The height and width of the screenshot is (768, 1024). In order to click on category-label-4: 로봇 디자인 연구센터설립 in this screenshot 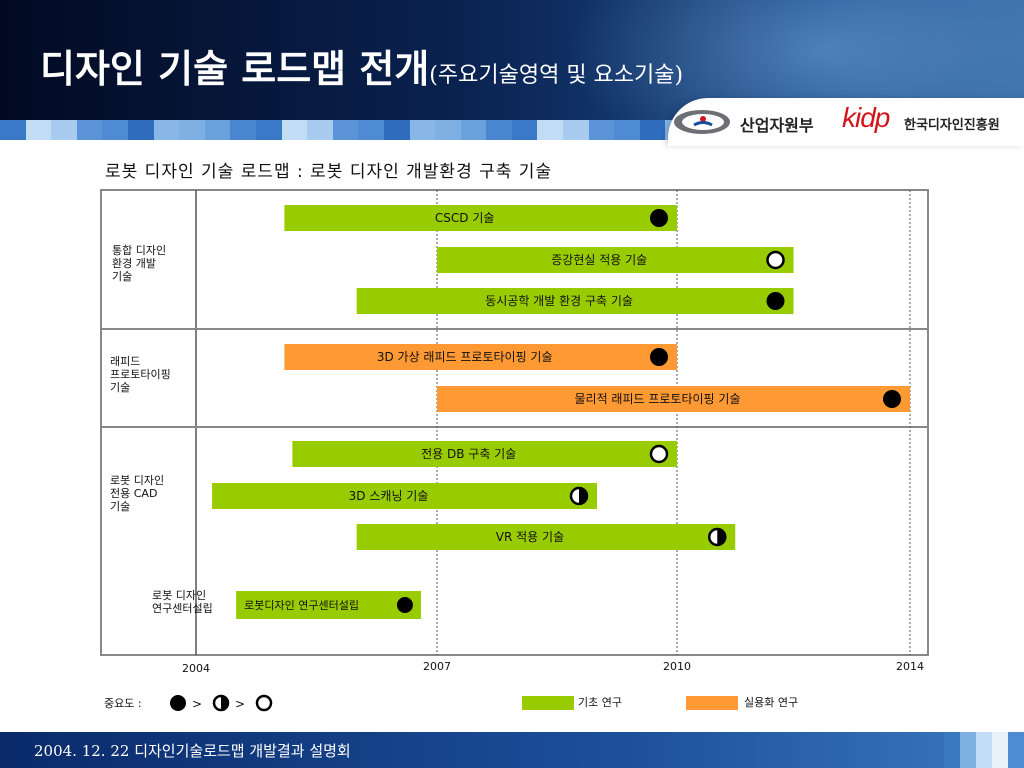, I will do `click(182, 602)`.